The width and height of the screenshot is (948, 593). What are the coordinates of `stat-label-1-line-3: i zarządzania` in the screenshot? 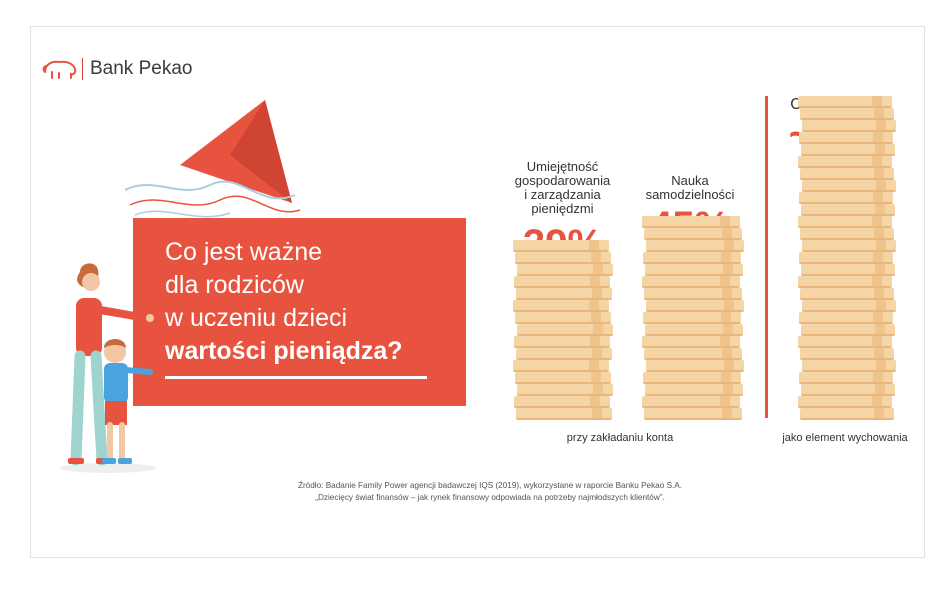 It's located at (562, 194).